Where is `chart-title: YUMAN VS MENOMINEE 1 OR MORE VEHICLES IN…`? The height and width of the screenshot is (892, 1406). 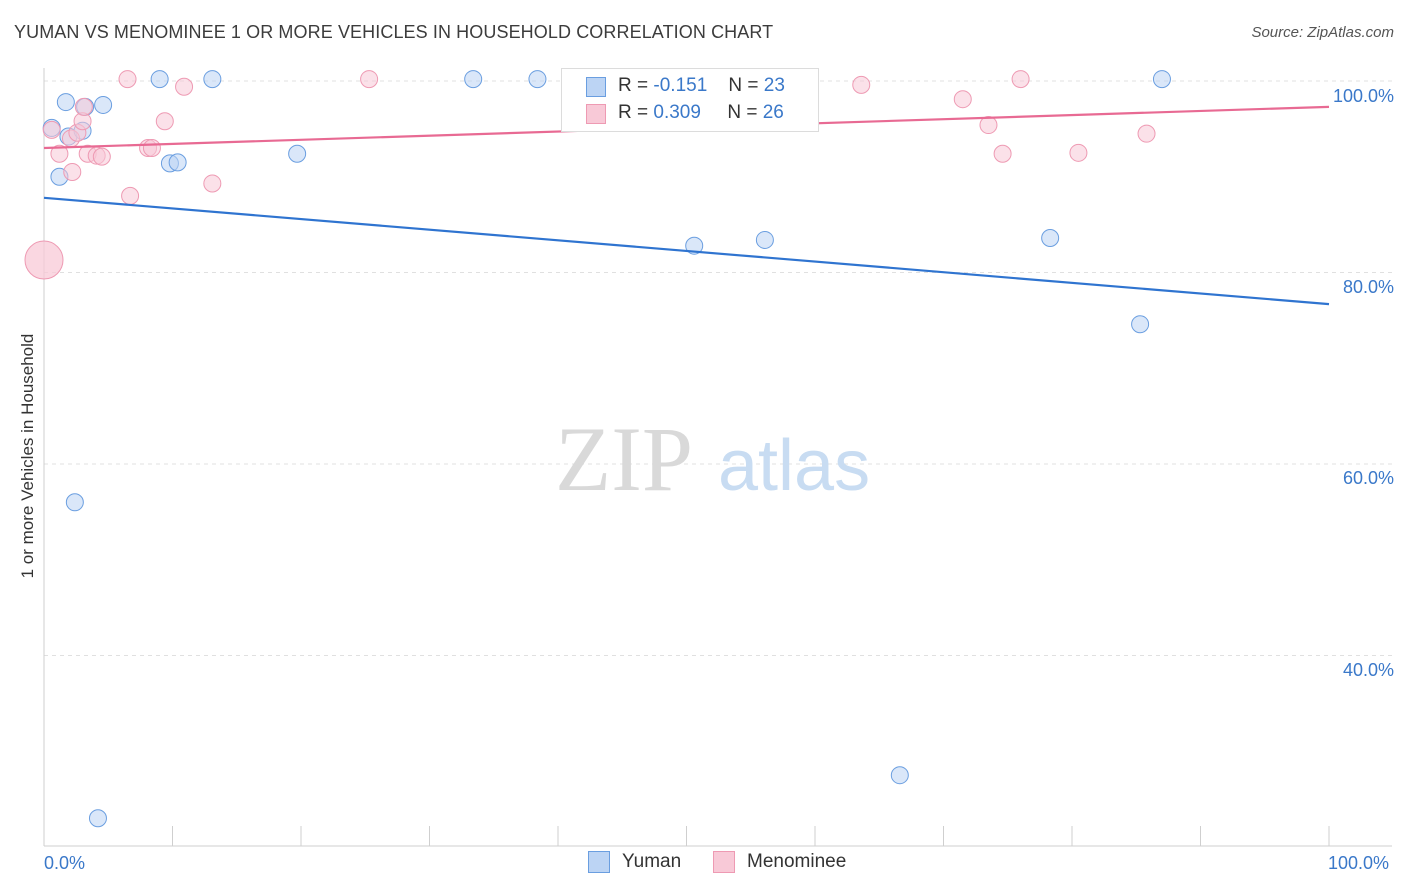 chart-title: YUMAN VS MENOMINEE 1 OR MORE VEHICLES IN… is located at coordinates (394, 32).